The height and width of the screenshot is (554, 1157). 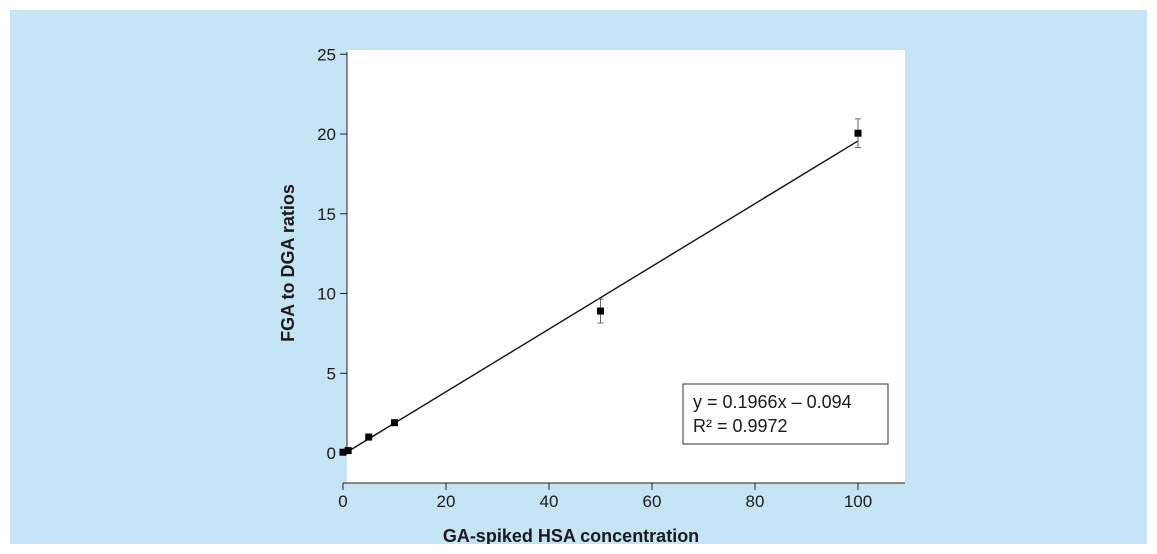 What do you see at coordinates (740, 426) in the screenshot?
I see `r-squared-text: R² = 0.9972` at bounding box center [740, 426].